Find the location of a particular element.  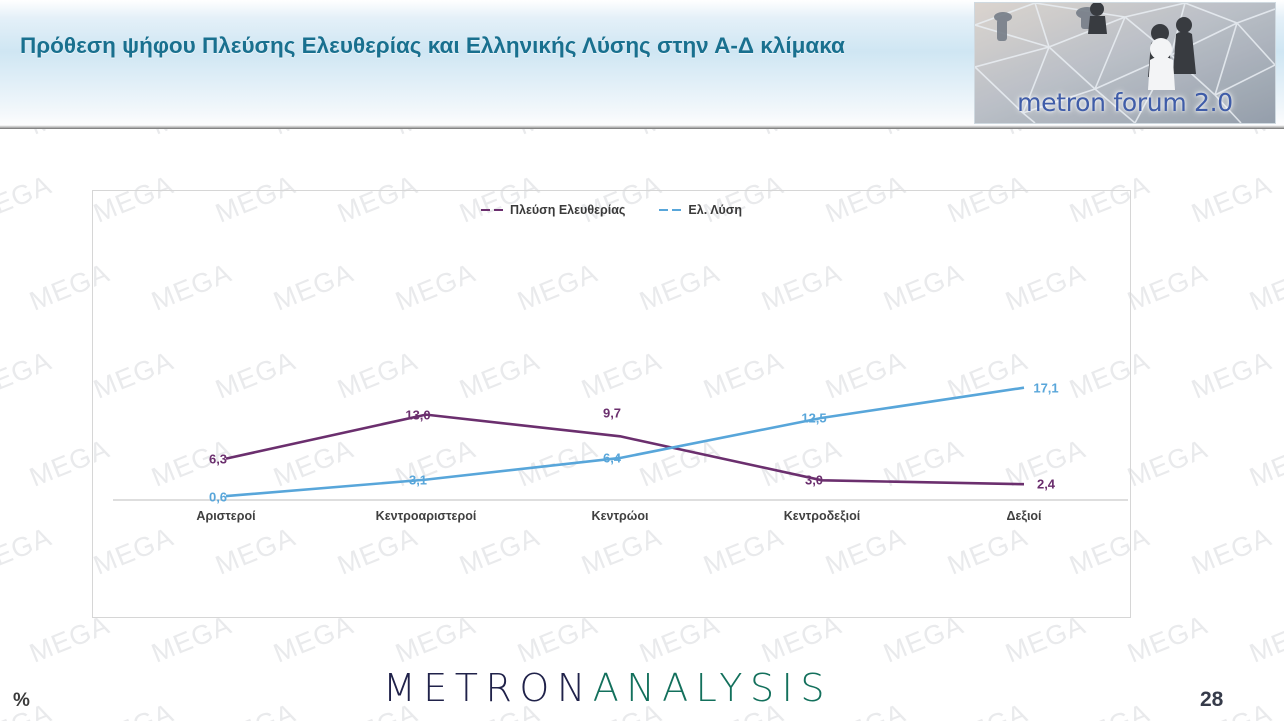

data-point-label: 13,0 is located at coordinates (418, 415).